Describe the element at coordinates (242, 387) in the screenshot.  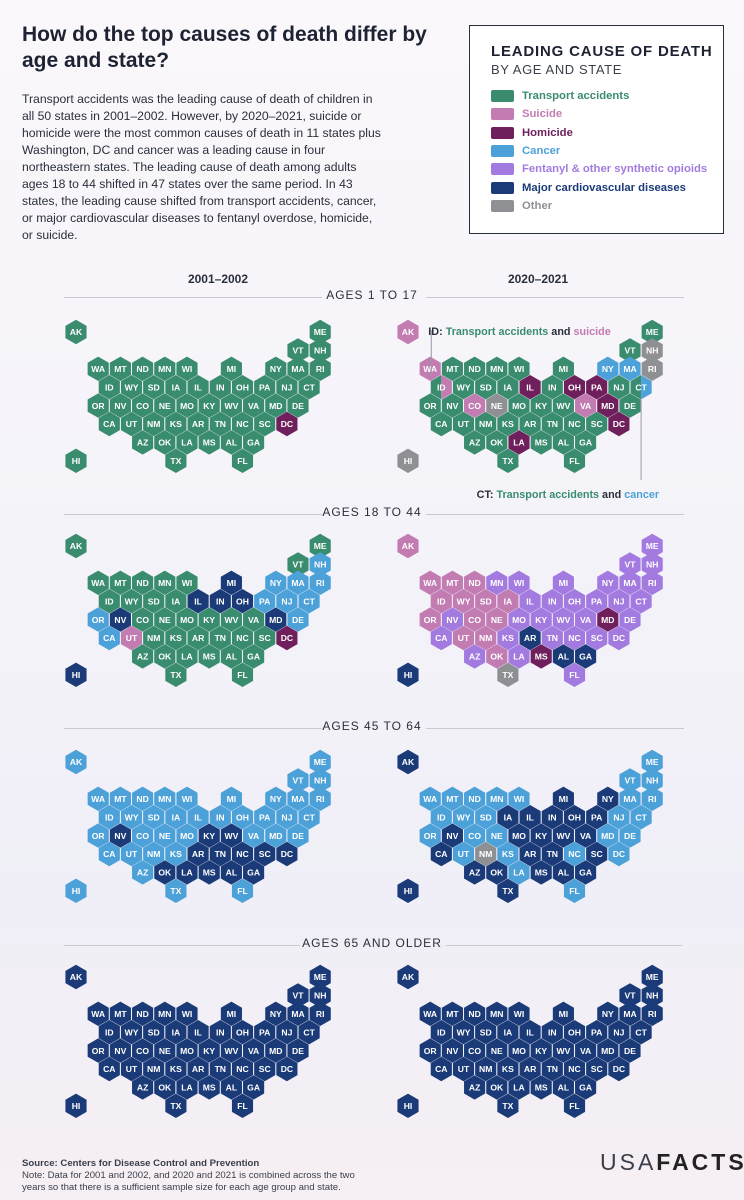
I see `state-tile-oh: OH` at that location.